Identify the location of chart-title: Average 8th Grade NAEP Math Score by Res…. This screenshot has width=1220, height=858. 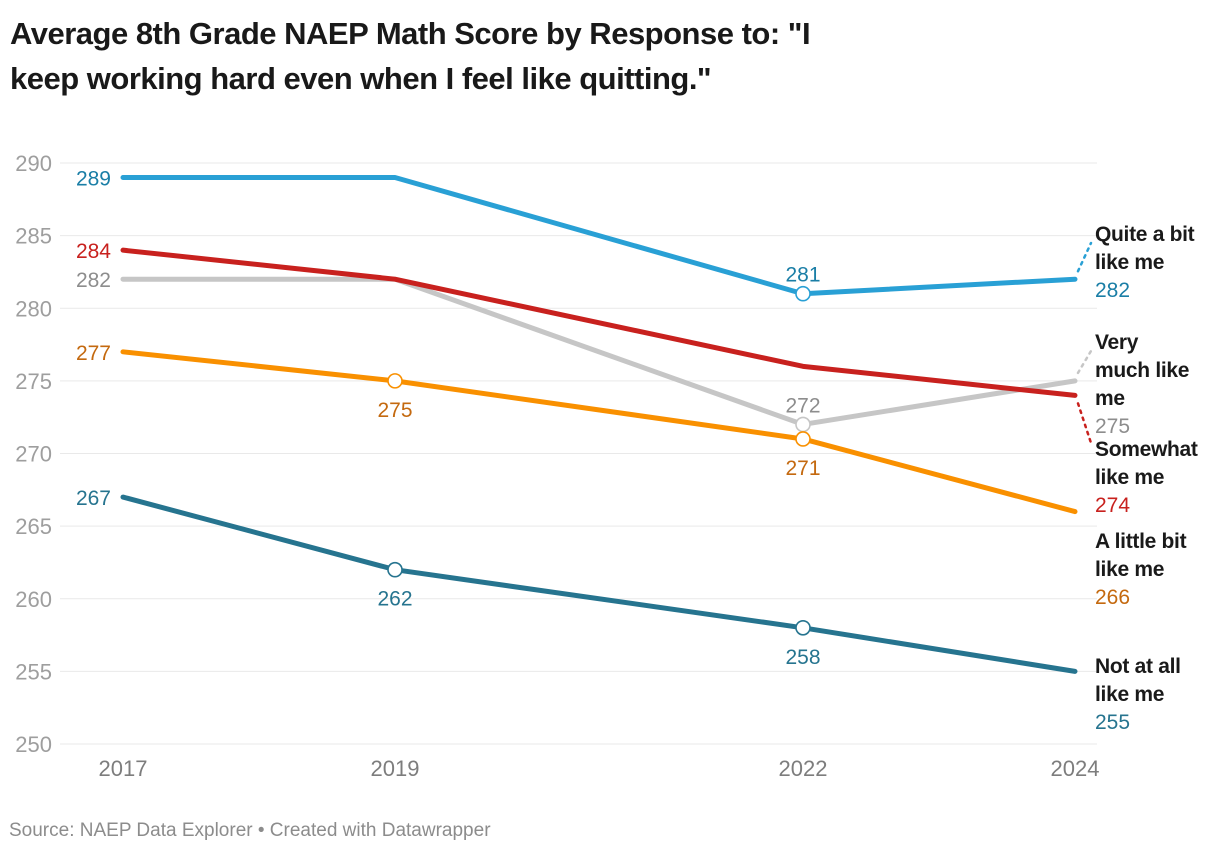
(515, 56).